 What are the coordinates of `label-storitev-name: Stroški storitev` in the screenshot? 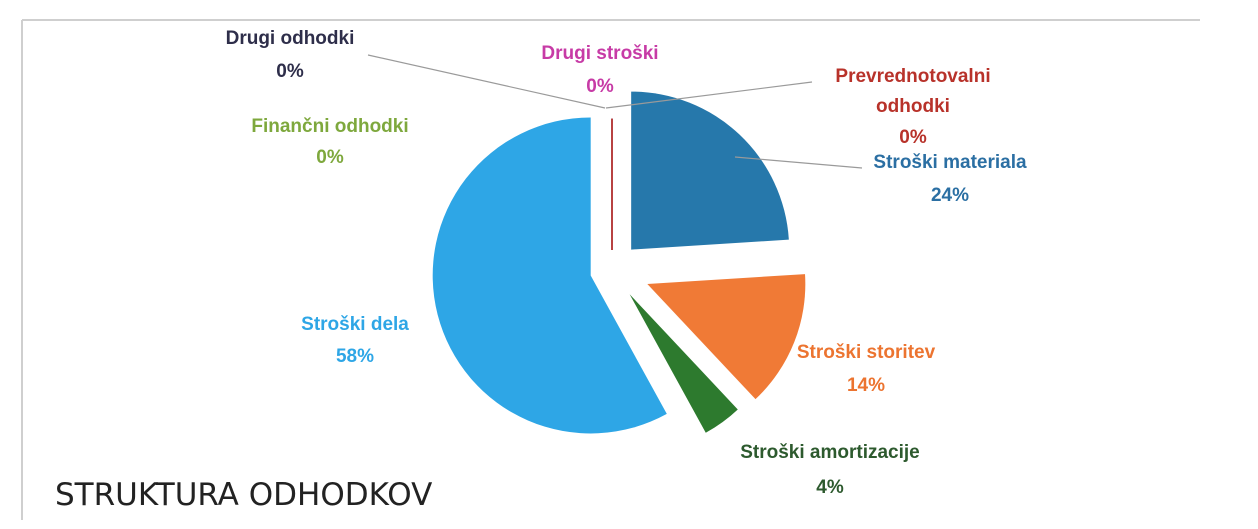 It's located at (866, 352).